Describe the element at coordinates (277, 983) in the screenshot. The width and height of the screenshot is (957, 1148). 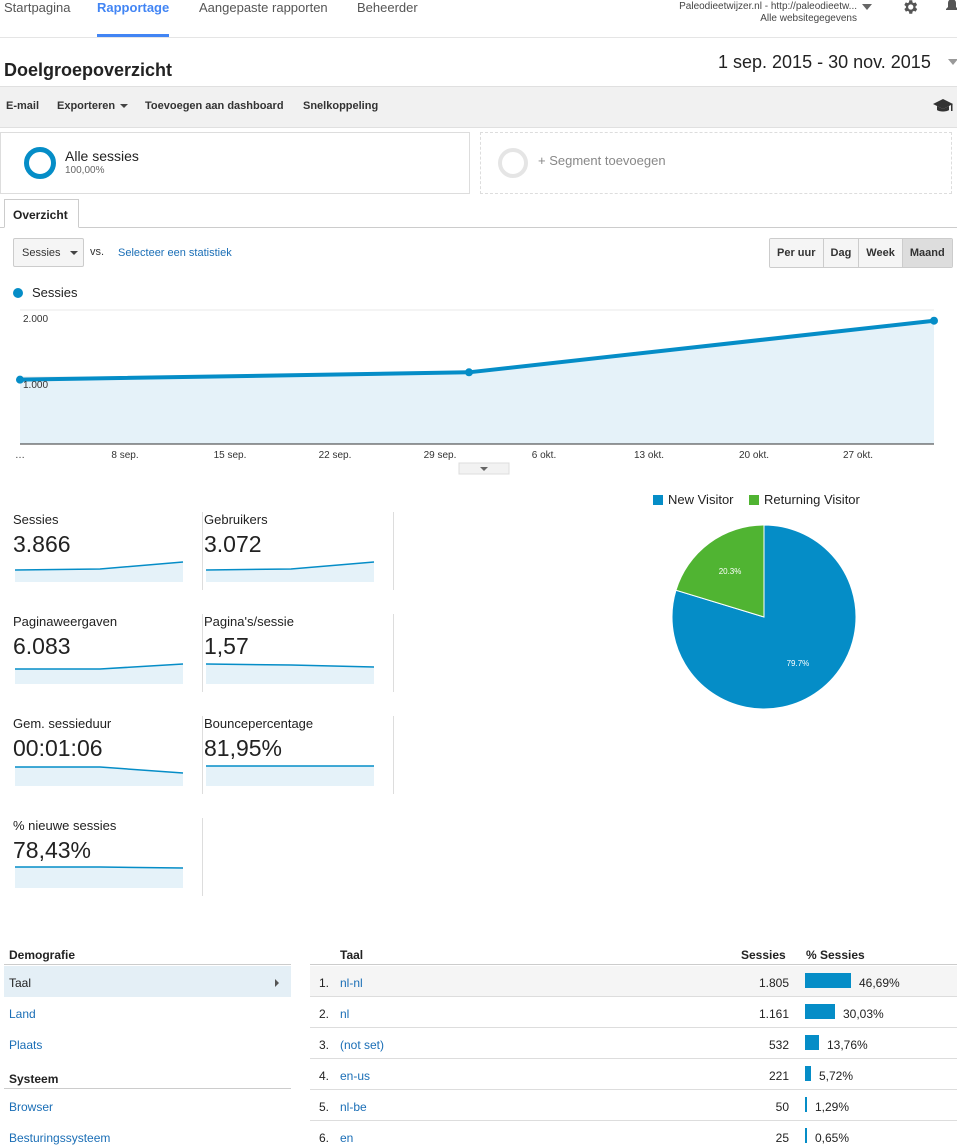
I see `chevron-right-icon` at that location.